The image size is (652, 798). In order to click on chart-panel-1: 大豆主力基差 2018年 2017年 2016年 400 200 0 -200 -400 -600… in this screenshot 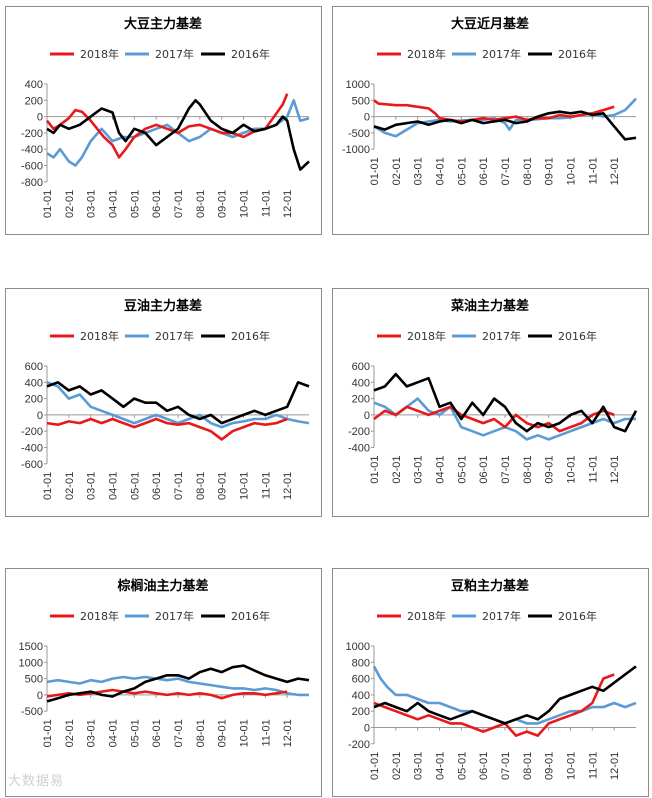, I will do `click(163, 120)`.